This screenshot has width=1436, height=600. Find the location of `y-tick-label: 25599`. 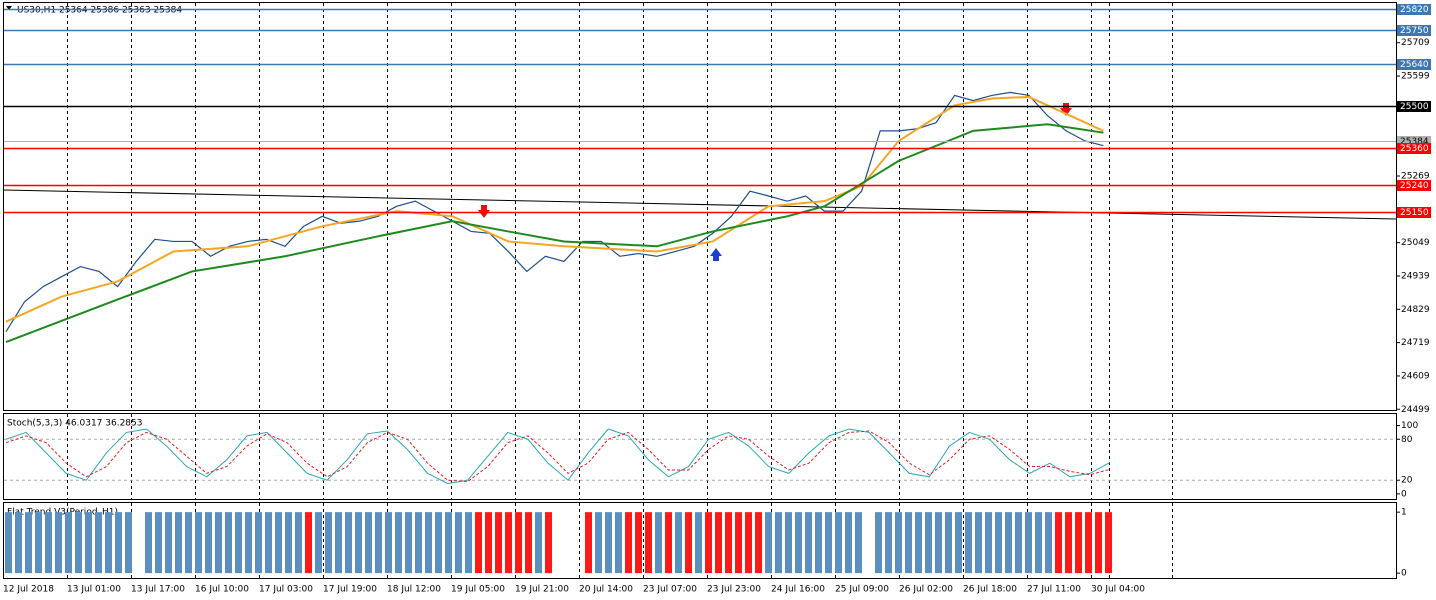

y-tick-label: 25599 is located at coordinates (1415, 77).